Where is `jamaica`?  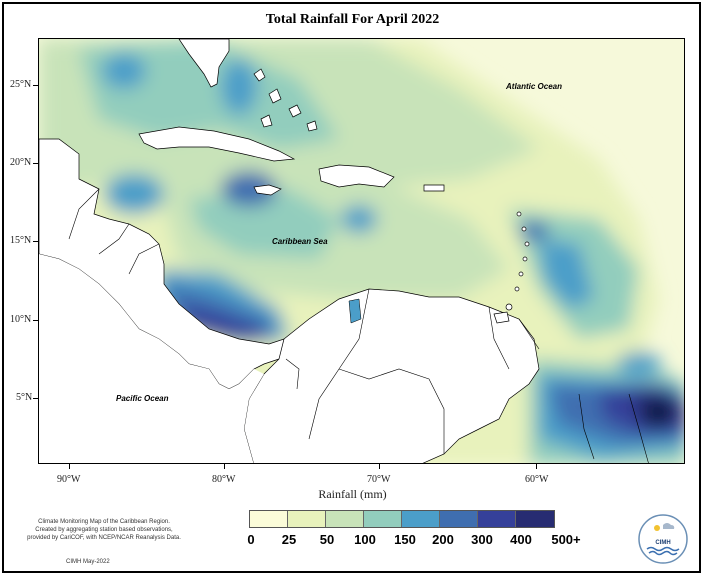
jamaica is located at coordinates (267, 190).